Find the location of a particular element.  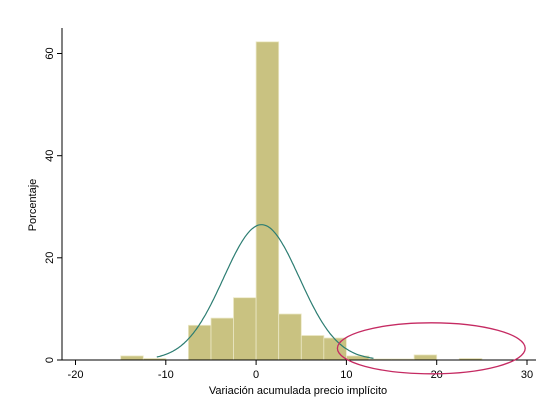

x-tick-label: 0 is located at coordinates (256, 375).